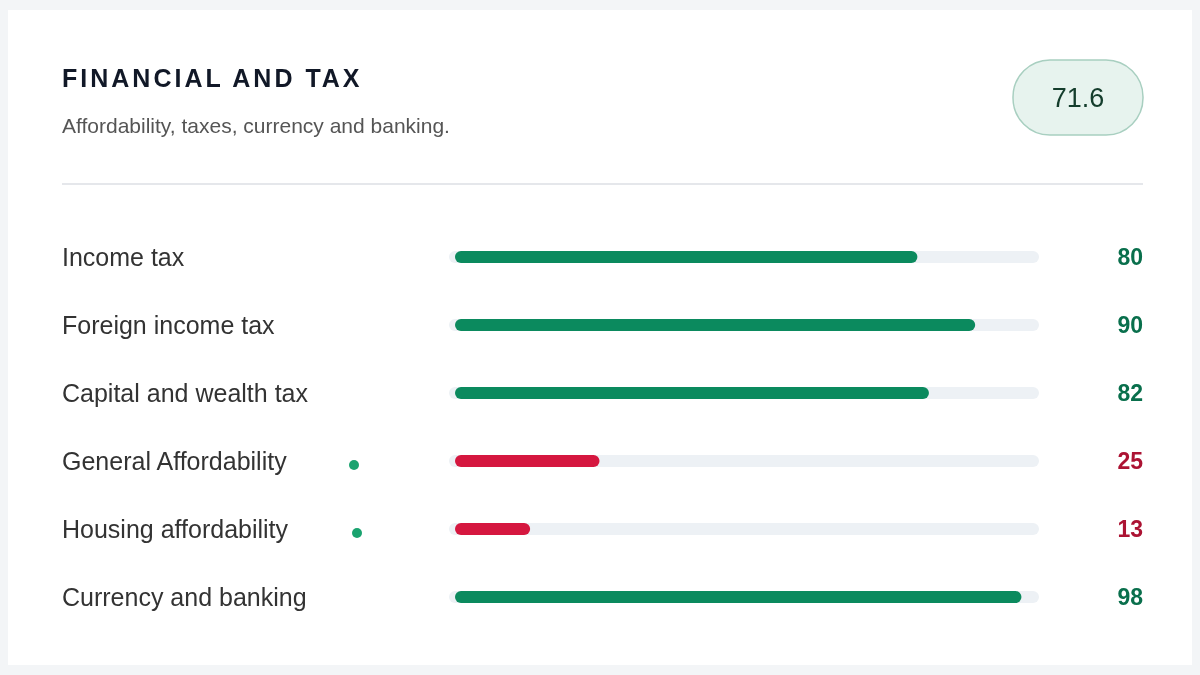  I want to click on data-label: 13, so click(1130, 529).